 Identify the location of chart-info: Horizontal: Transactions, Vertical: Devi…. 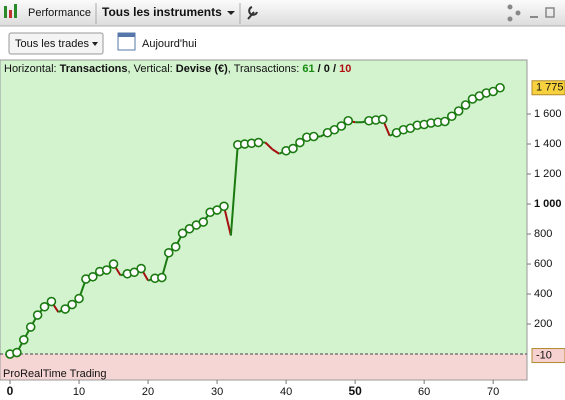
(177, 69).